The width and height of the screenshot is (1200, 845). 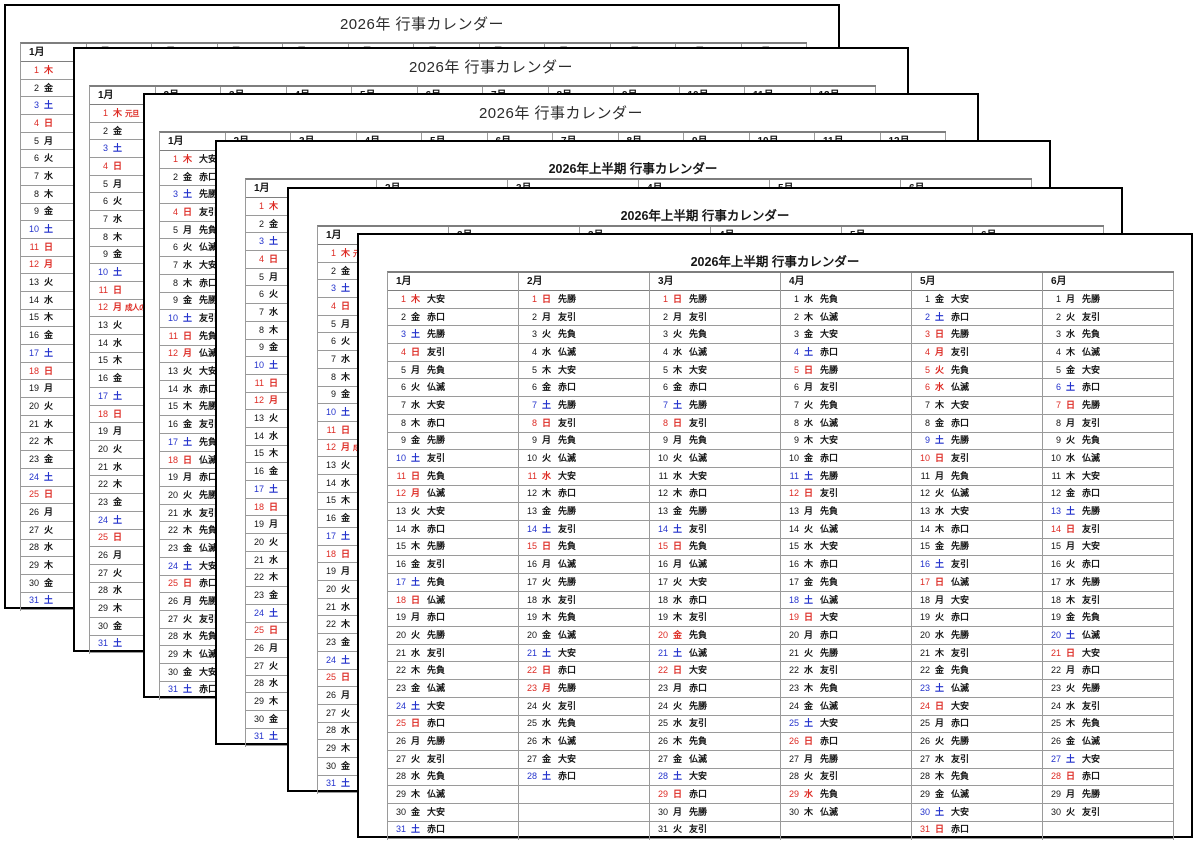 What do you see at coordinates (53, 319) in the screenshot?
I see `day-row: 15 木` at bounding box center [53, 319].